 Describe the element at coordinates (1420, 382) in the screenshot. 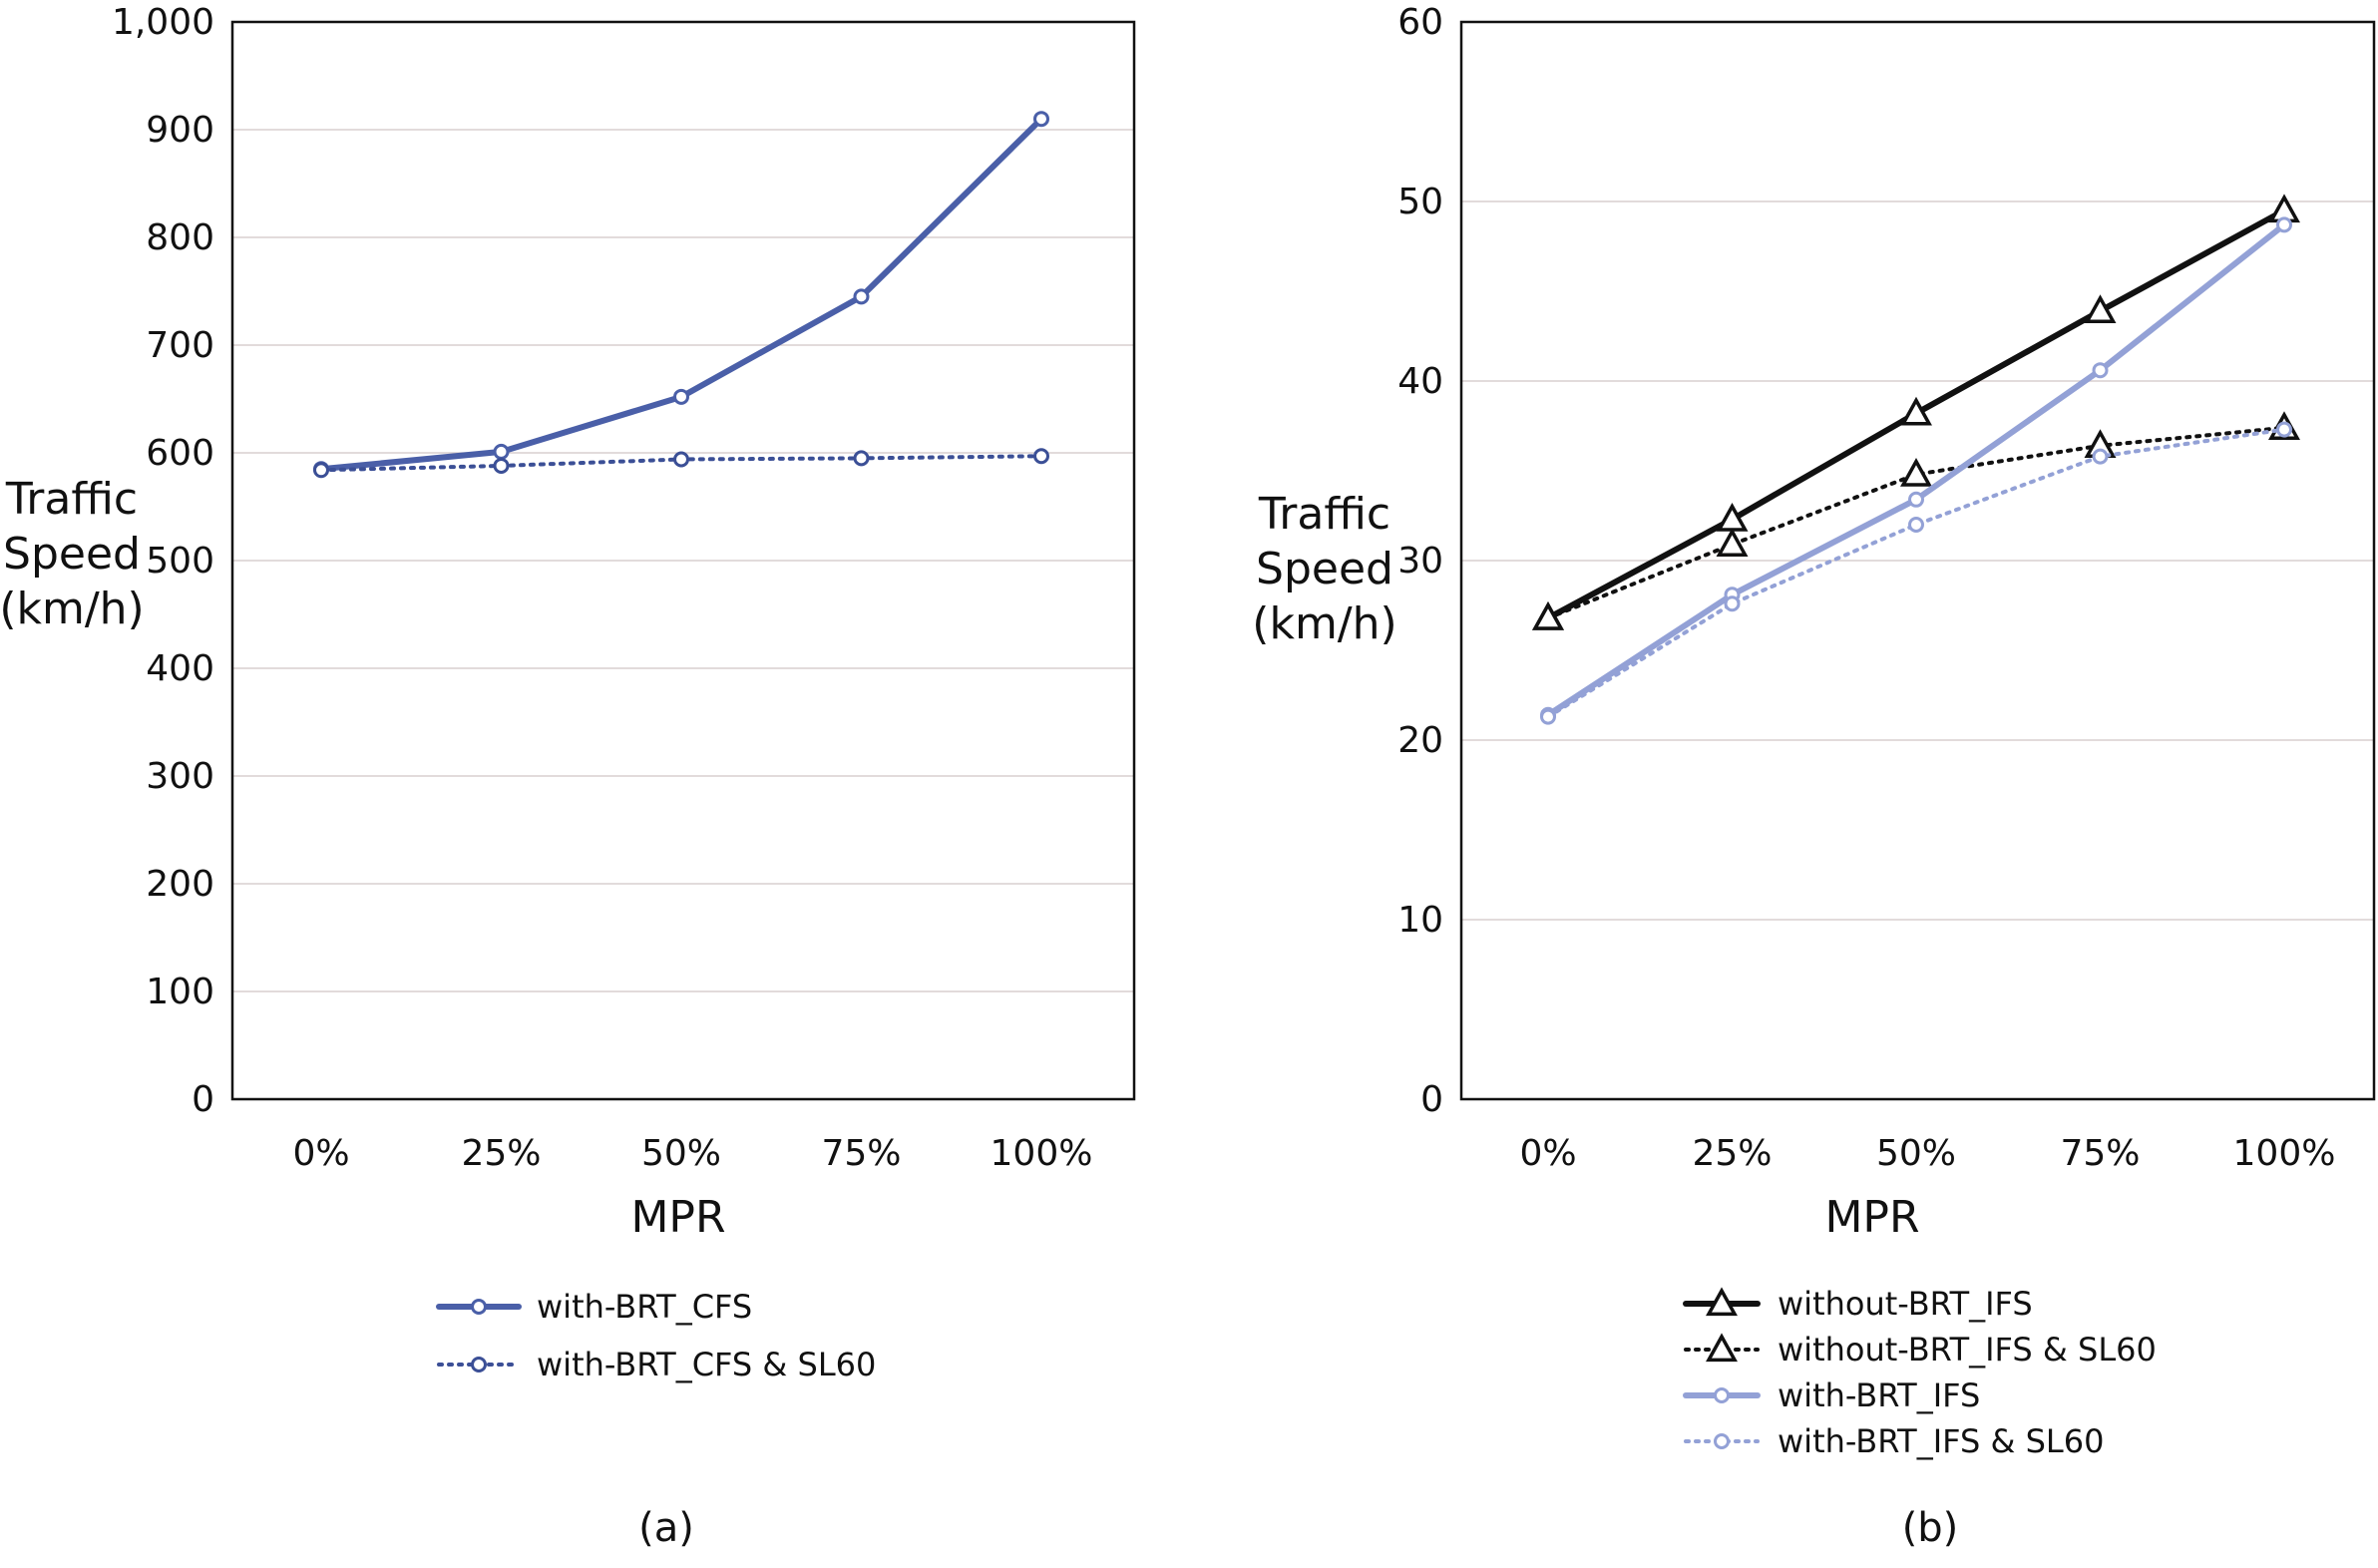

I see `y-tick-label: 40` at that location.